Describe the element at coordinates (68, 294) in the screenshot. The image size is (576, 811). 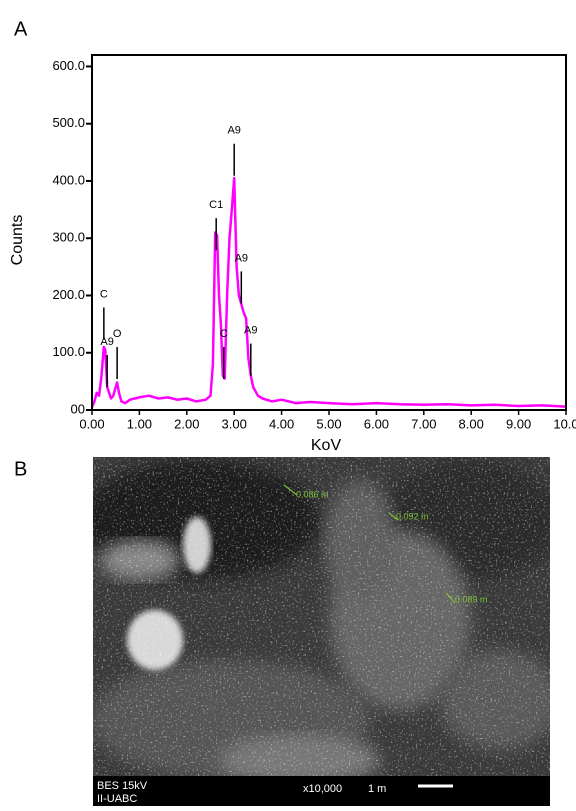
I see `y-tick-label: 200.0` at that location.